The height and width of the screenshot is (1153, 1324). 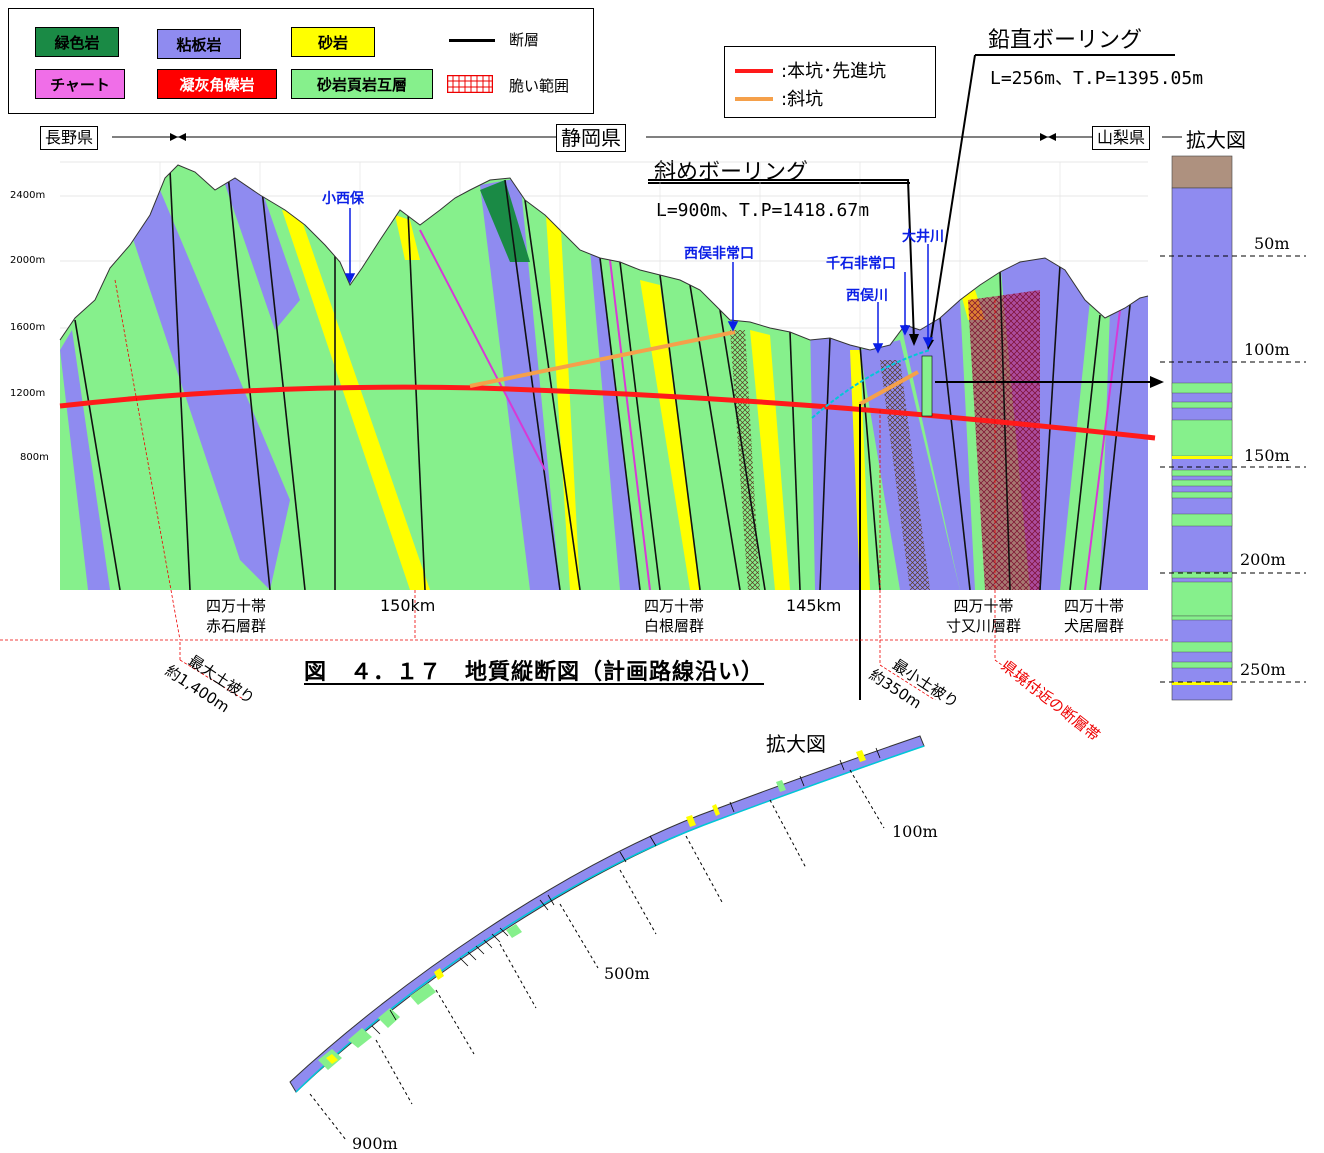 What do you see at coordinates (28, 393) in the screenshot?
I see `elev-tick-1200: 1200m` at bounding box center [28, 393].